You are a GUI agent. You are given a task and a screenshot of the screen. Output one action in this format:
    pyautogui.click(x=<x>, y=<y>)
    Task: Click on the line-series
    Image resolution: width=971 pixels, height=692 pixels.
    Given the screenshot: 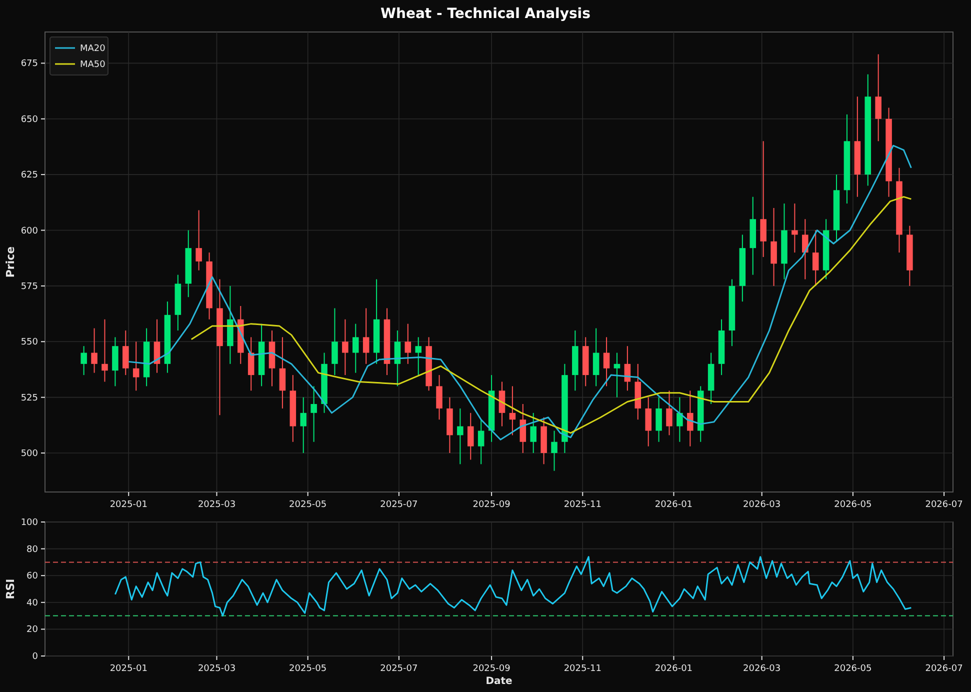 What is the action you would take?
    pyautogui.click(x=513, y=586)
    